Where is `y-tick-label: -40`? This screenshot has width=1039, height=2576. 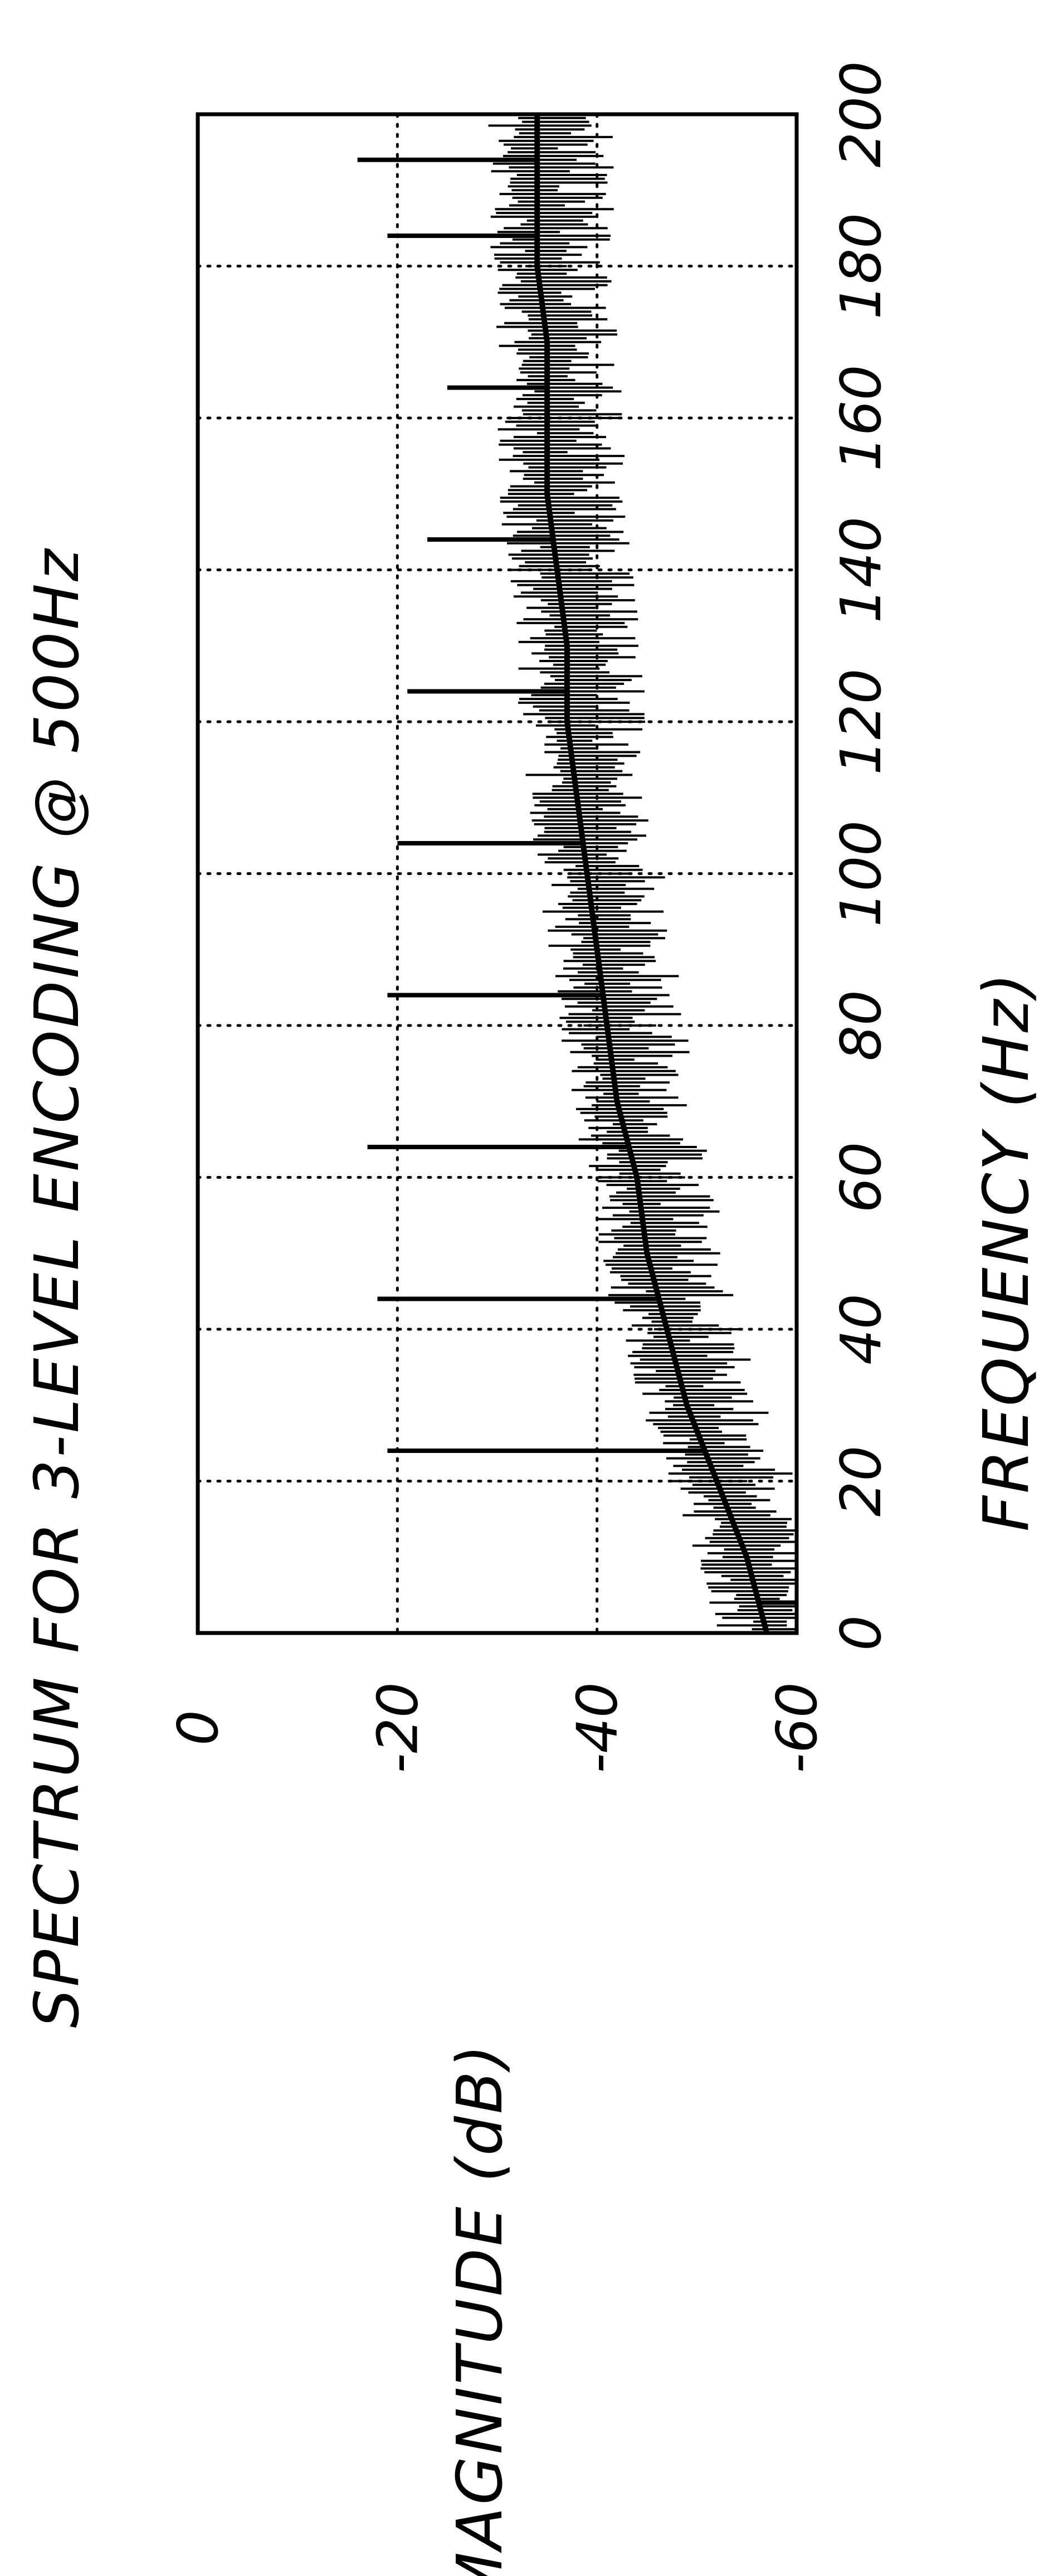
y-tick-label: -40 is located at coordinates (597, 1727).